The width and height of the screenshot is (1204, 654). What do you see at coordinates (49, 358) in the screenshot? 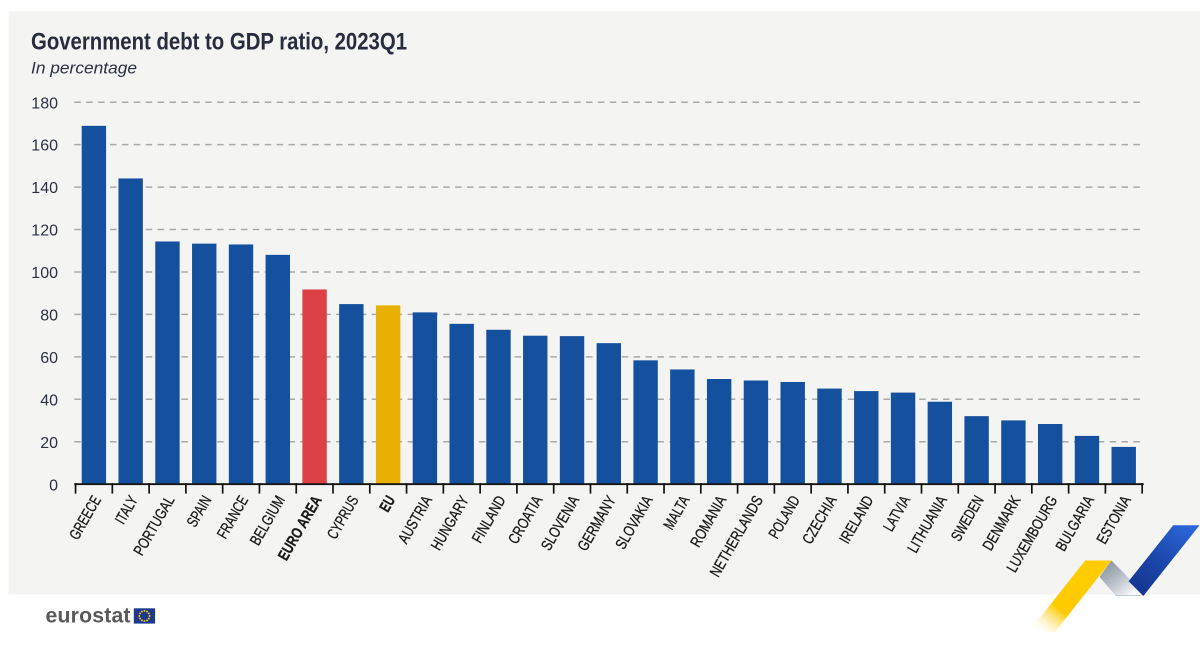
I see `svg-text: 60` at bounding box center [49, 358].